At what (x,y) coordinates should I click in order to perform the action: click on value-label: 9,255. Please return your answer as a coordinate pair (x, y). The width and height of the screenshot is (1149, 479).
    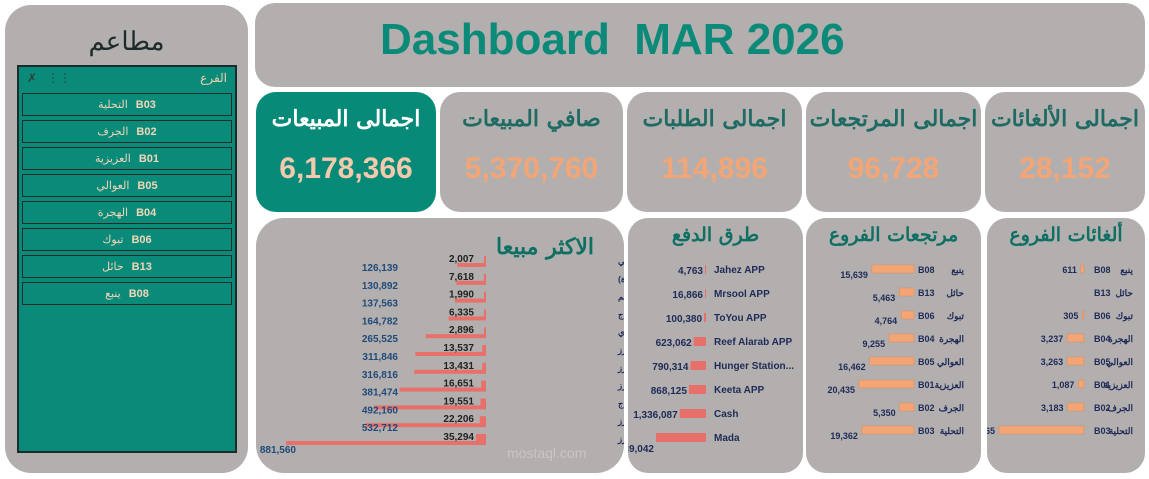
    Looking at the image, I should click on (874, 344).